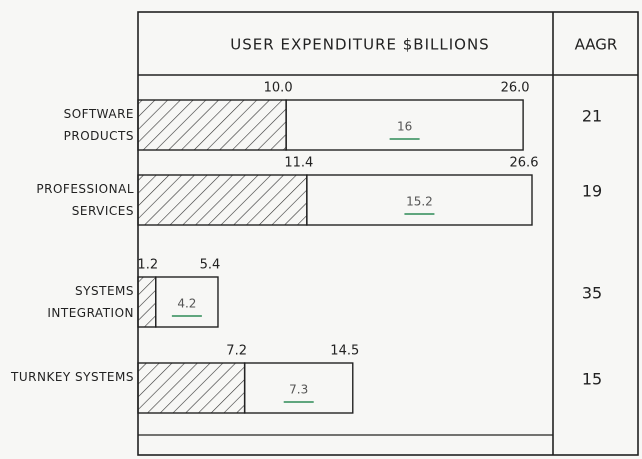  Describe the element at coordinates (596, 45) in the screenshot. I see `column-header: AAGR` at that location.